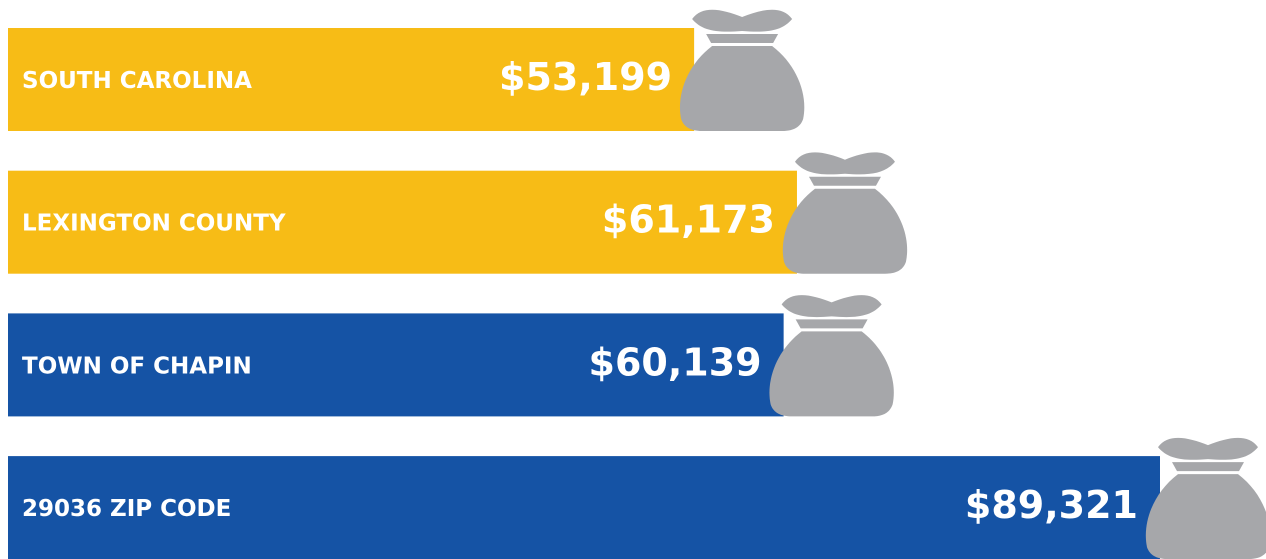  I want to click on category-label: 29036 ZIP CODE, so click(126, 509).